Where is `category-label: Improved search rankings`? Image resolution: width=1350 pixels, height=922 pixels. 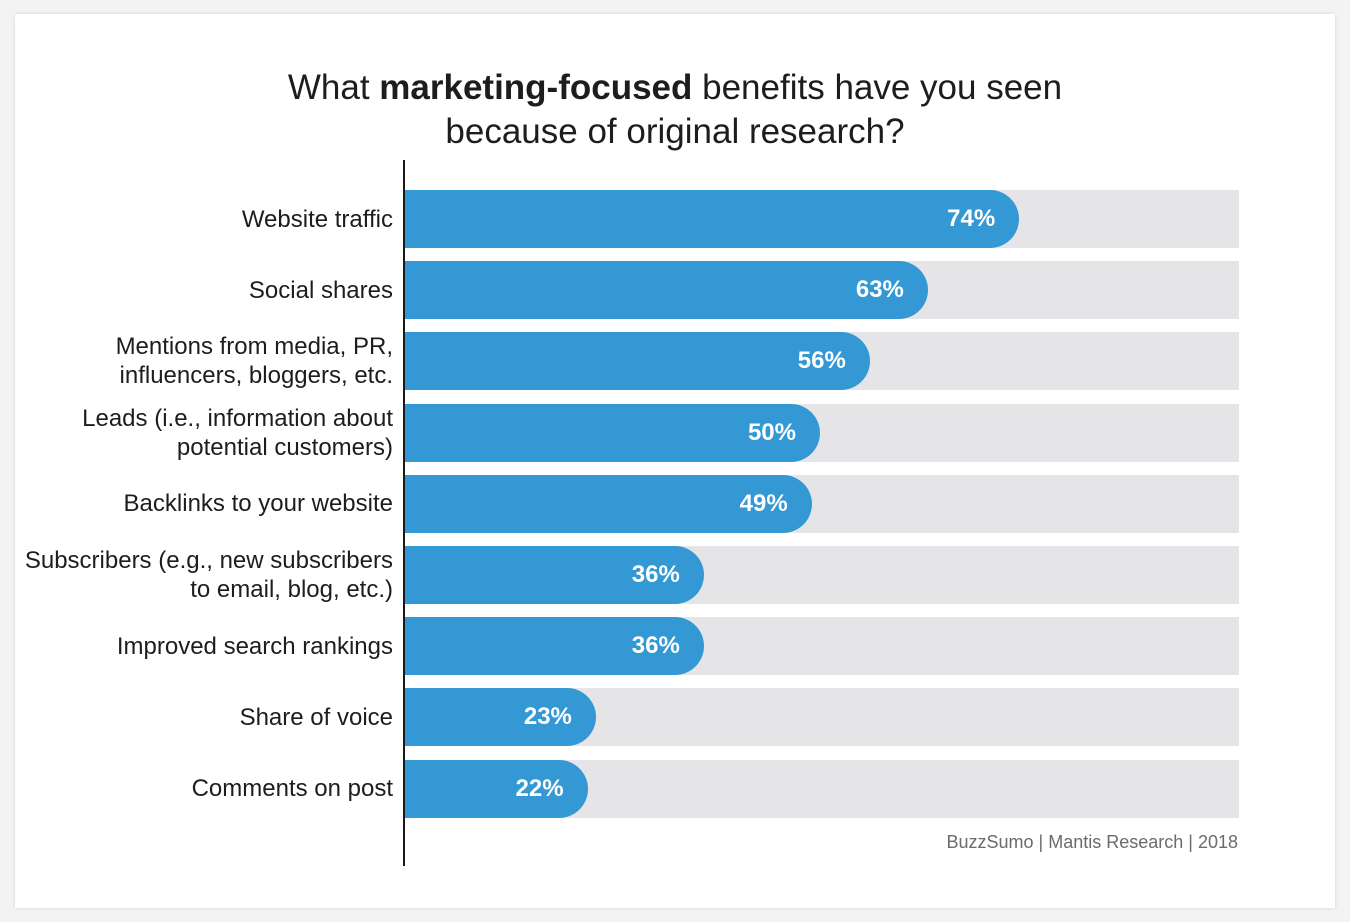
category-label: Improved search rankings is located at coordinates (206, 646).